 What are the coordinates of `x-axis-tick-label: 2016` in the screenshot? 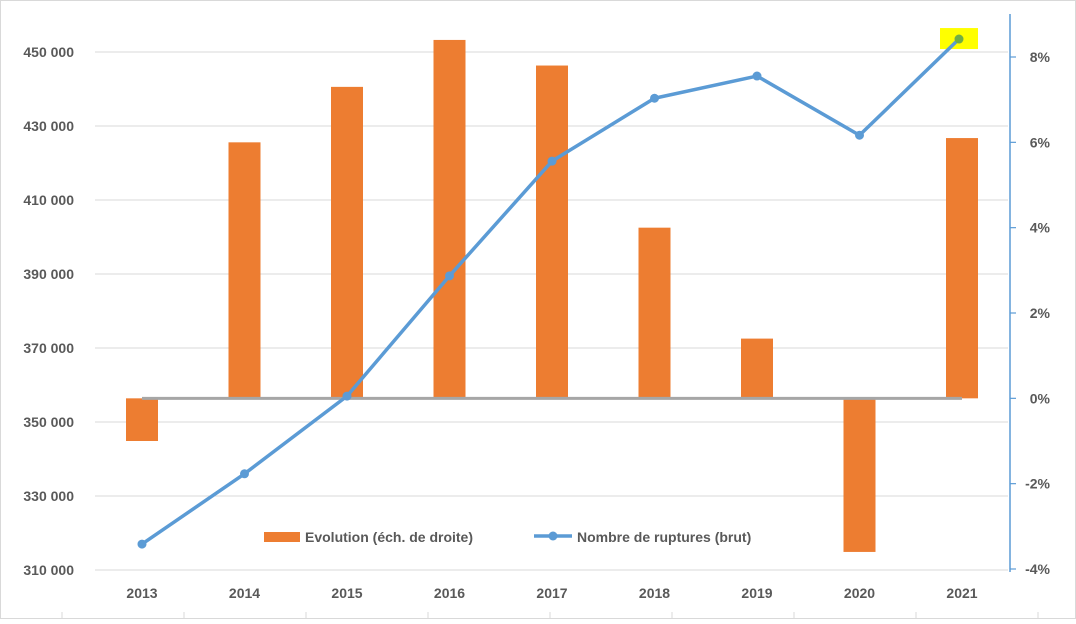 It's located at (449, 593).